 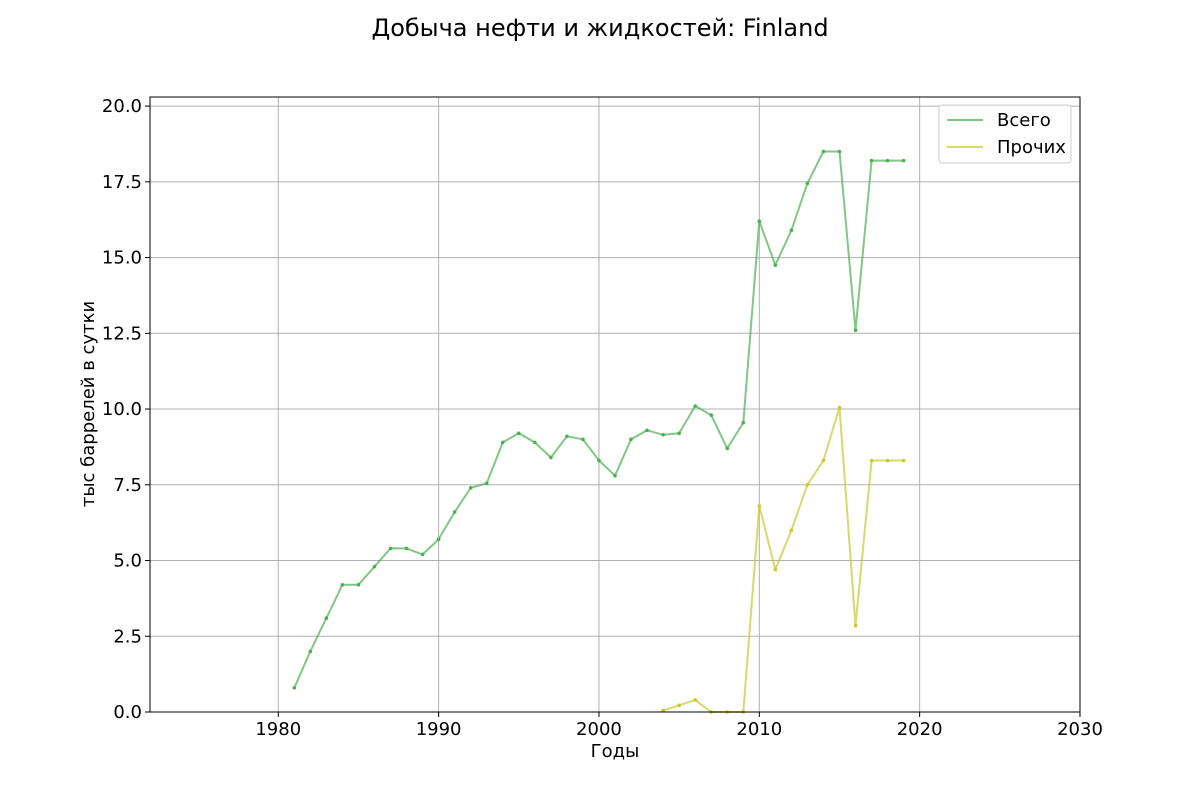 I want to click on y-axis-label: тыс баррелей в сутки, so click(x=88, y=404).